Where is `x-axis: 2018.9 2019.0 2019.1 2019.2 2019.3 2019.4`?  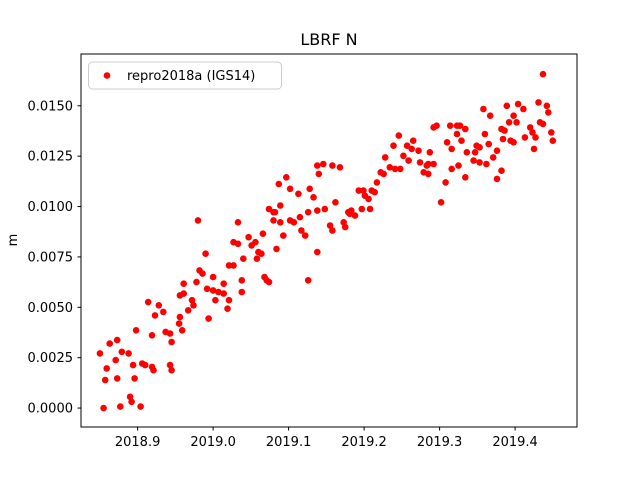 x-axis: 2018.9 2019.0 2019.1 2019.2 2019.3 2019.4 is located at coordinates (326, 438).